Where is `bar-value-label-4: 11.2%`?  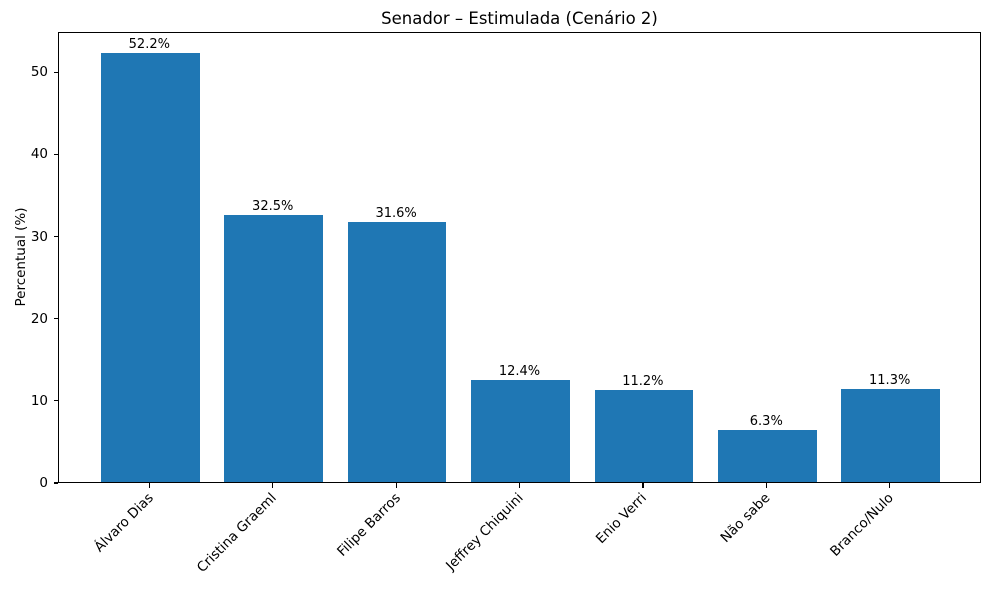 bar-value-label-4: 11.2% is located at coordinates (643, 381).